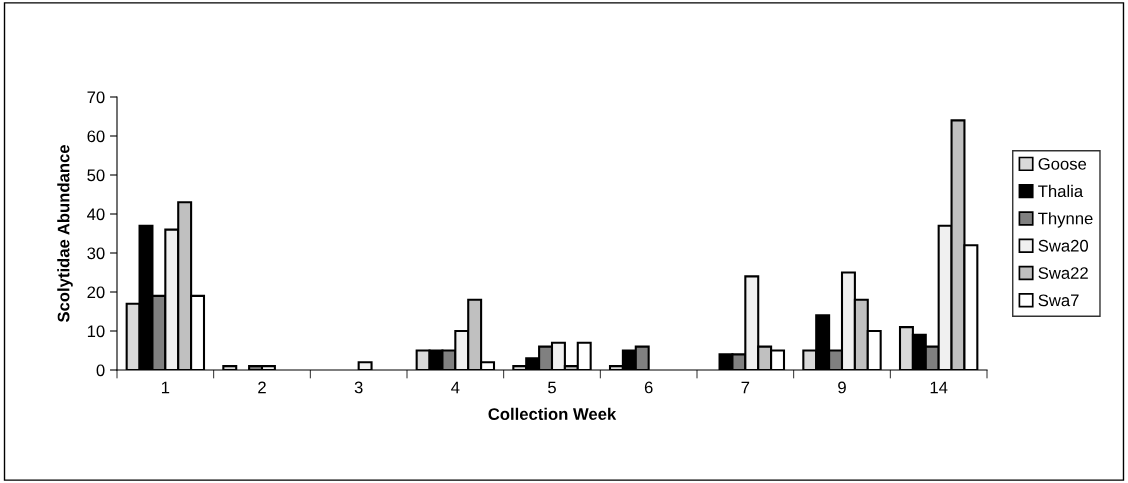 This screenshot has width=1128, height=483. Describe the element at coordinates (455, 387) in the screenshot. I see `x-tick-label: 4` at that location.